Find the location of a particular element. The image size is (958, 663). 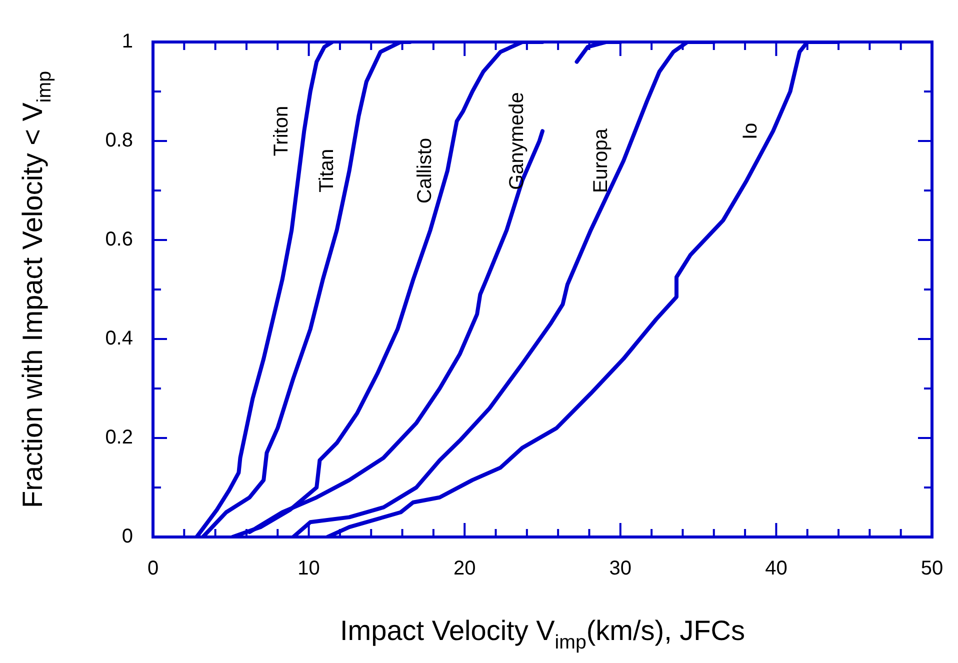

y-tick-label: 0.8 is located at coordinates (119, 141).